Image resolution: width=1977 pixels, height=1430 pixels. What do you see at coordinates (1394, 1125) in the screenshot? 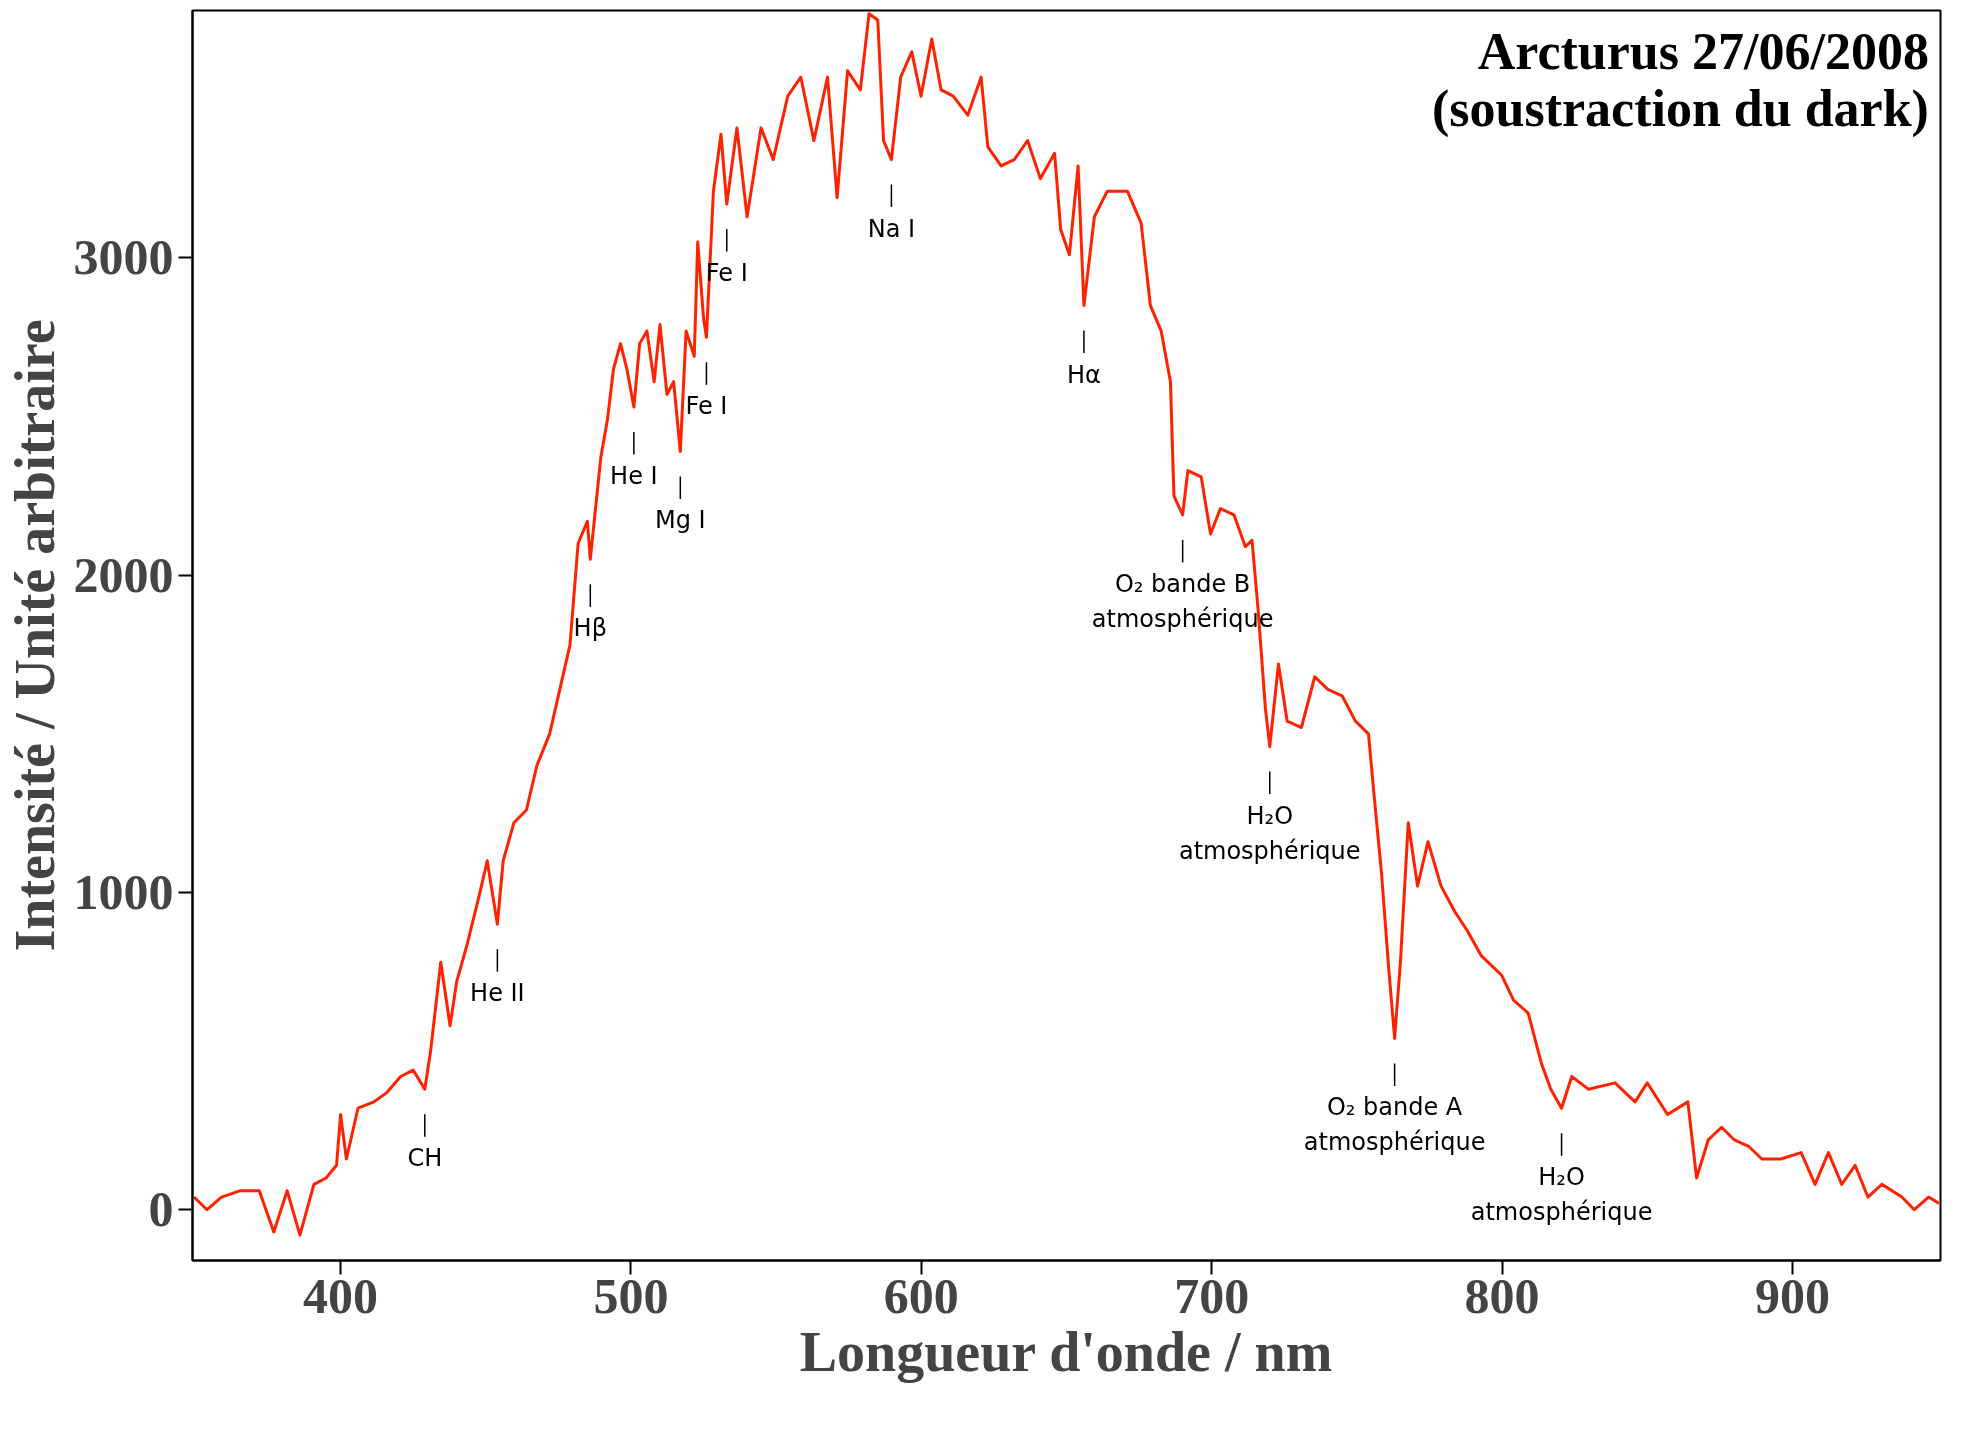
I see `annotation: O₂ bande A atmosphérique` at bounding box center [1394, 1125].